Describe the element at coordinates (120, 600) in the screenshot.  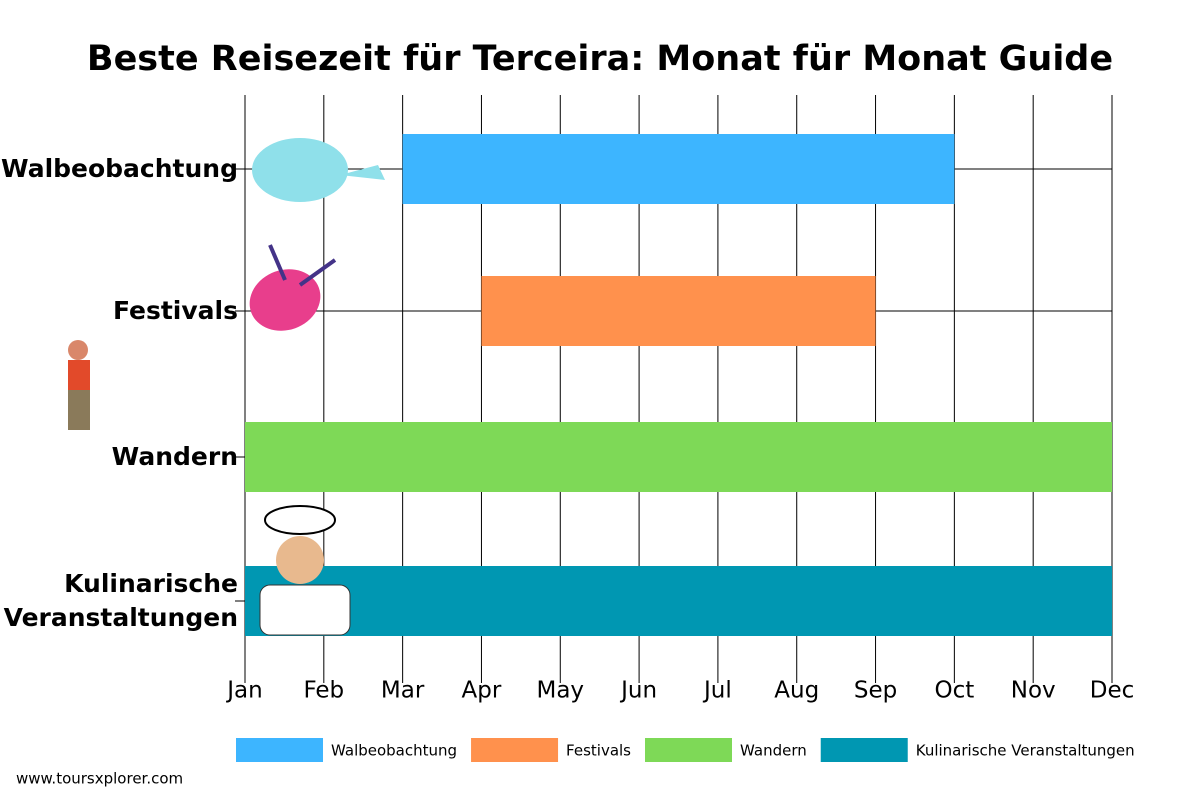
I see `y-tick-label: Kulinarische Veranstaltungen` at that location.